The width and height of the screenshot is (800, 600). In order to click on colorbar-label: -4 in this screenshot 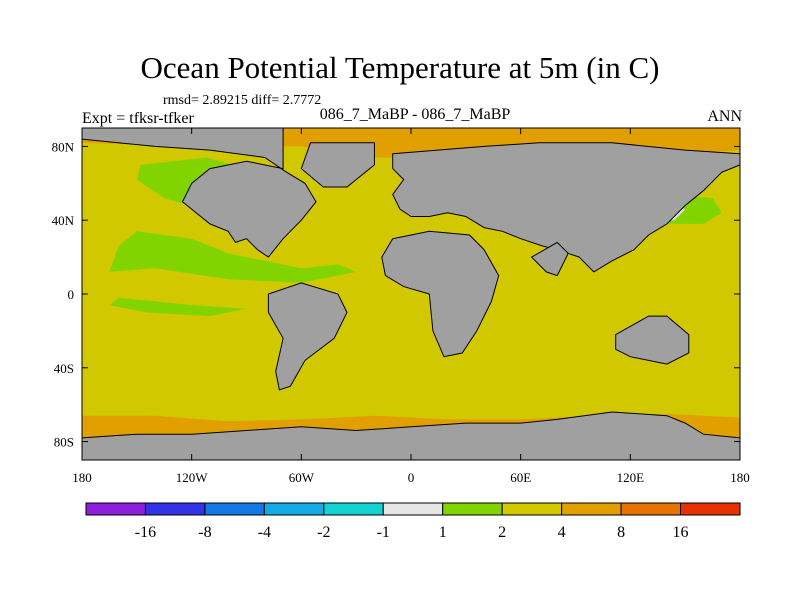, I will do `click(264, 532)`.